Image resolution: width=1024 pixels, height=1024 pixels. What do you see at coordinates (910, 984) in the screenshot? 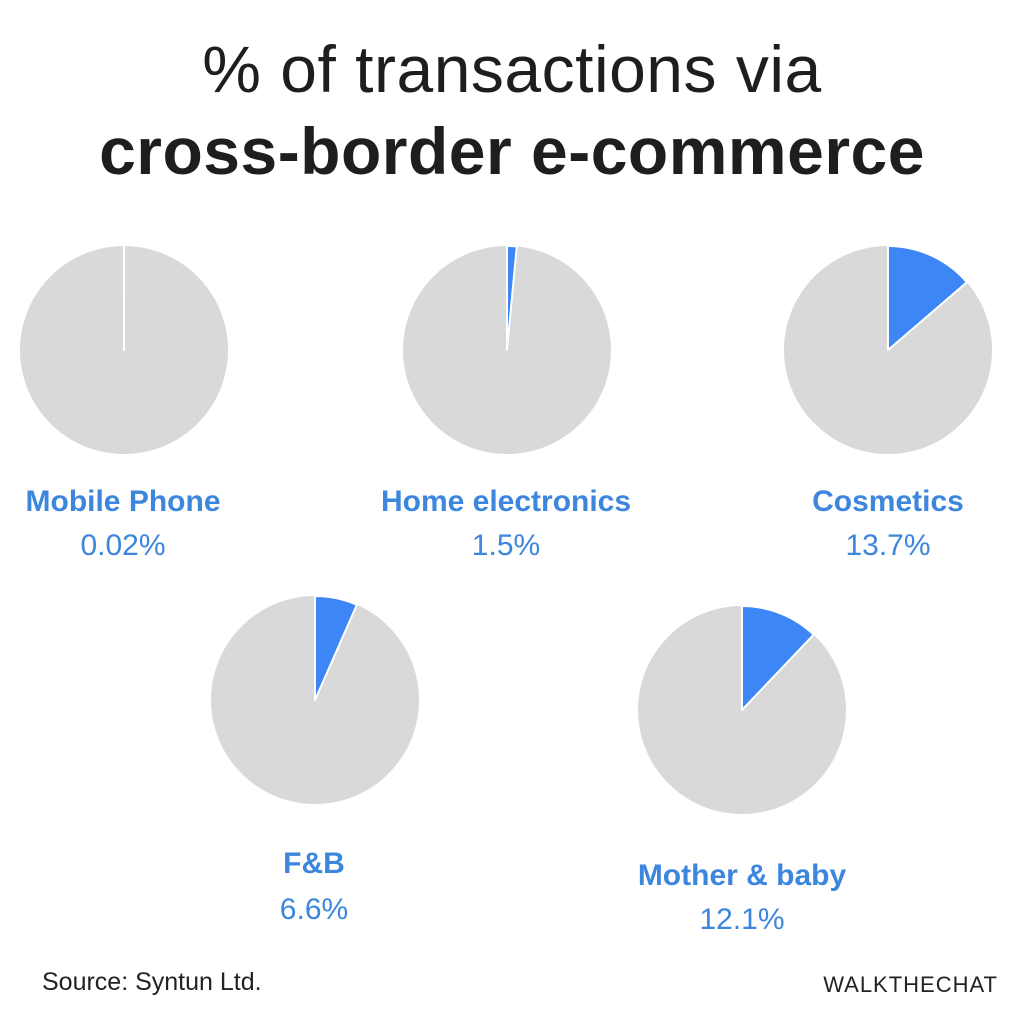
I see `brand-logo-text: WALKTHECHAT` at bounding box center [910, 984].